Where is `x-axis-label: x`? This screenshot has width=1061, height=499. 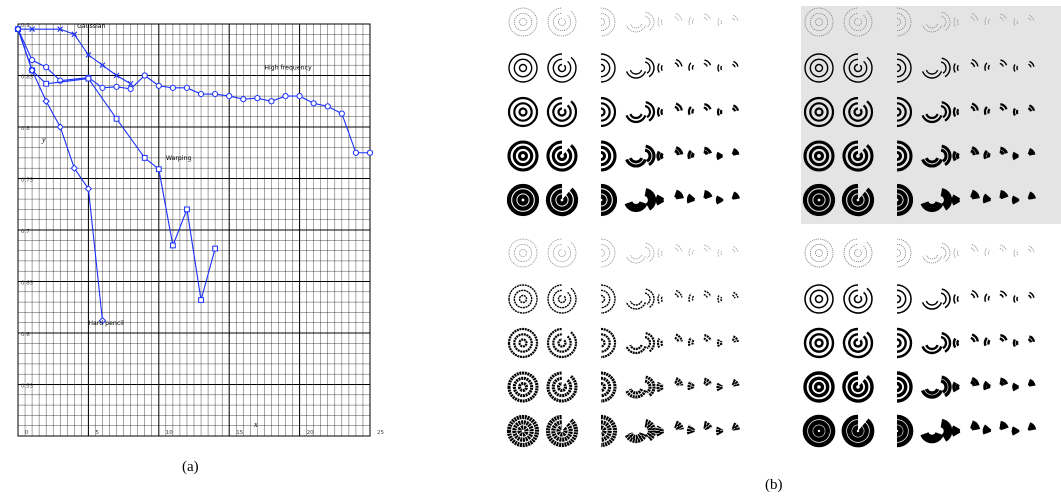 x-axis-label: x is located at coordinates (255, 424).